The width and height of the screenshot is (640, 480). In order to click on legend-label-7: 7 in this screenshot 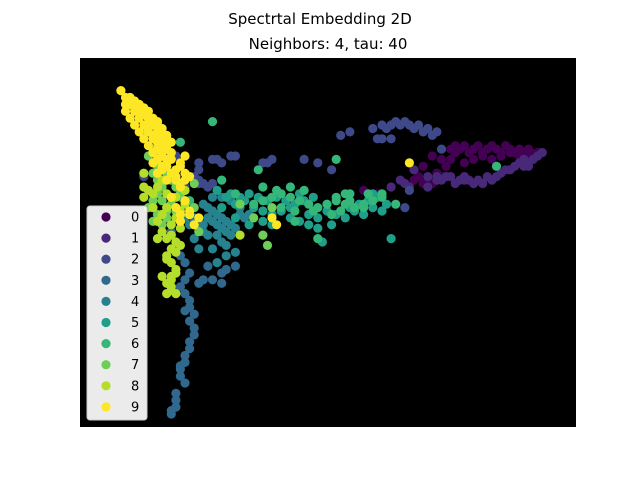, I will do `click(135, 365)`.